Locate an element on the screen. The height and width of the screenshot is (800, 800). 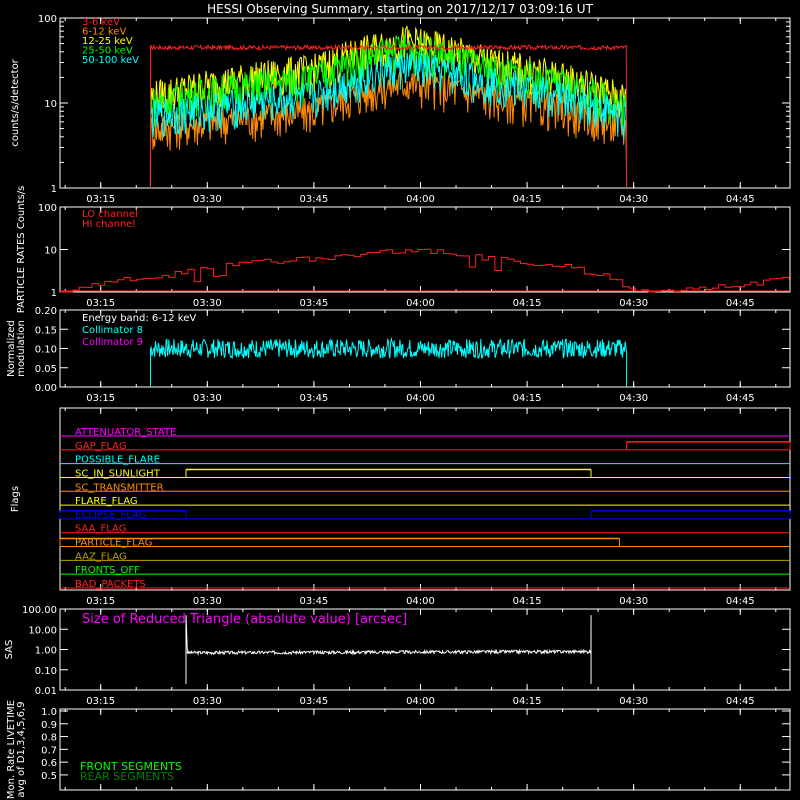
y-axis-label-line: avg of D1,3,4,5,6,9 is located at coordinates (21, 749).